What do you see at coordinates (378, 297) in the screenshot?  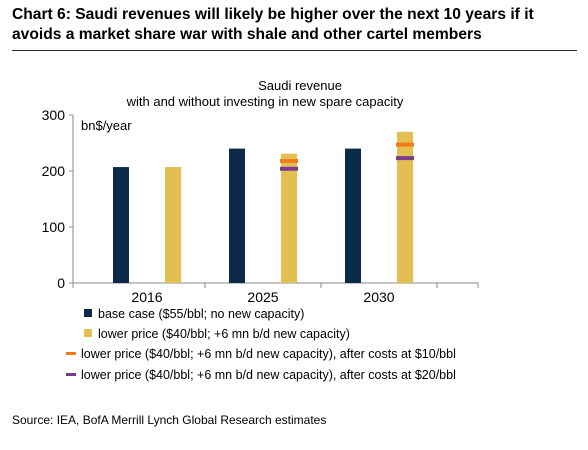 I see `x-tick-label: 2030` at bounding box center [378, 297].